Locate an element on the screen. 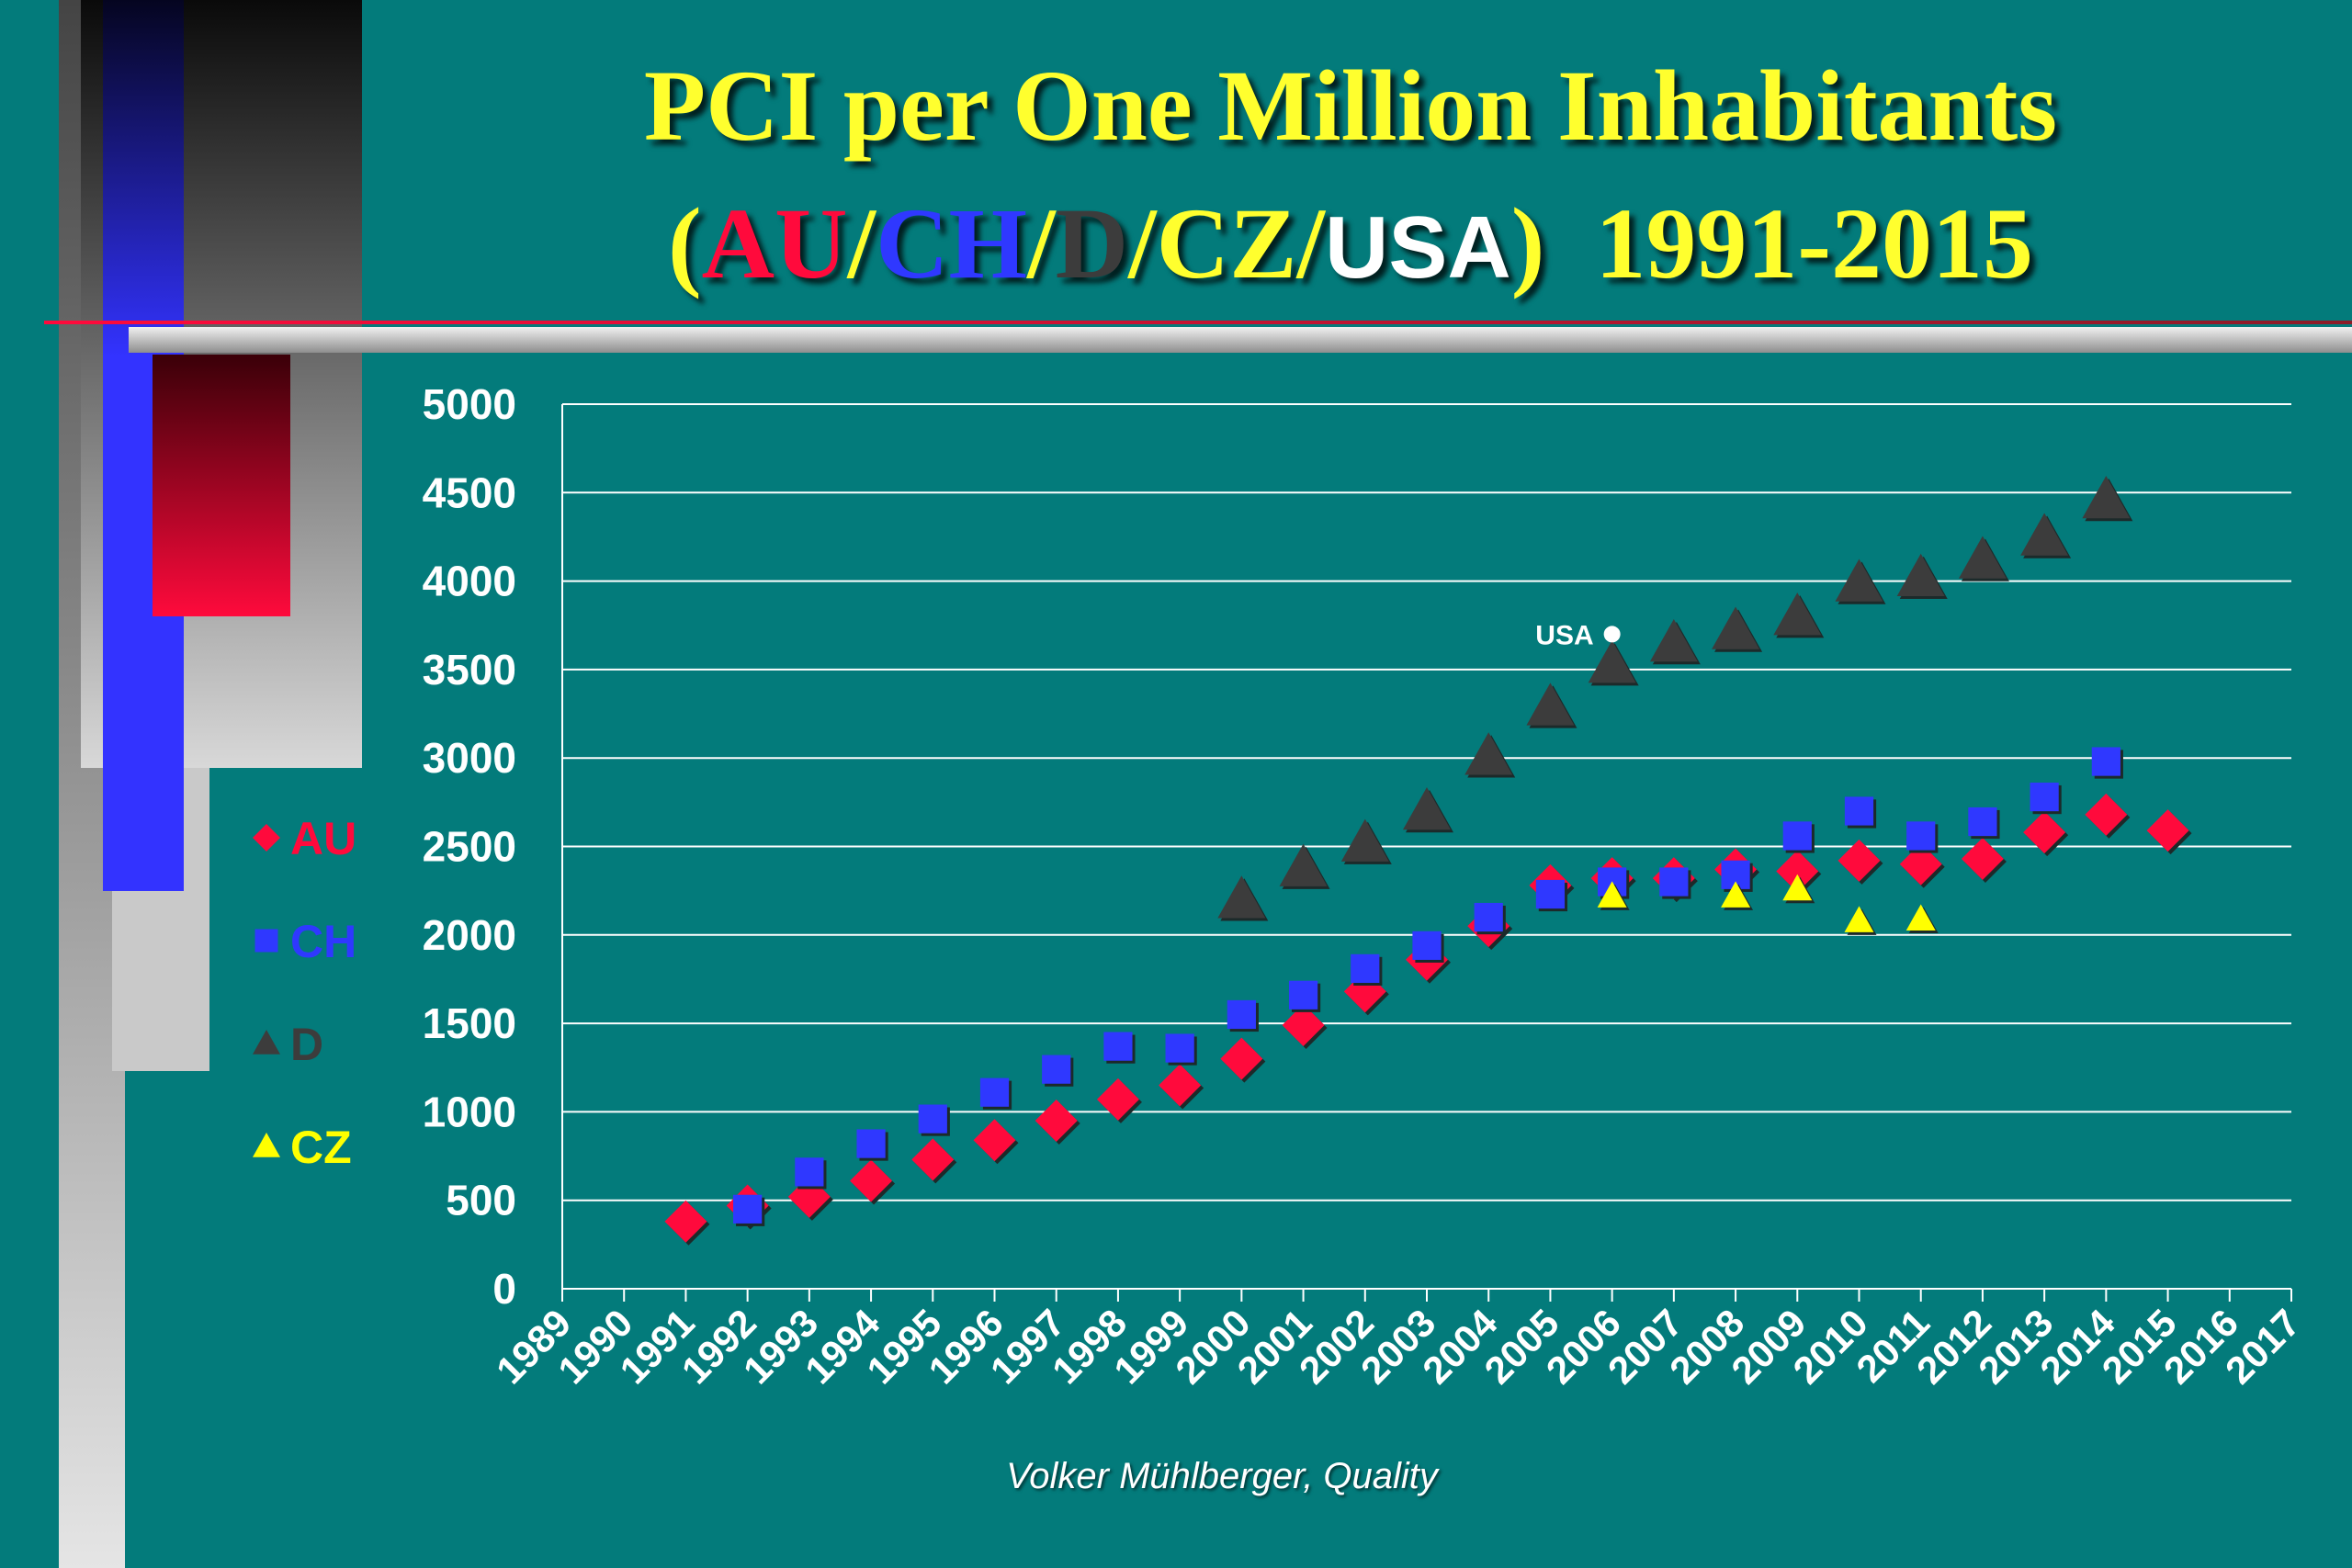 This screenshot has width=2352, height=1568. title-years: 1991-2015 is located at coordinates (1814, 243).